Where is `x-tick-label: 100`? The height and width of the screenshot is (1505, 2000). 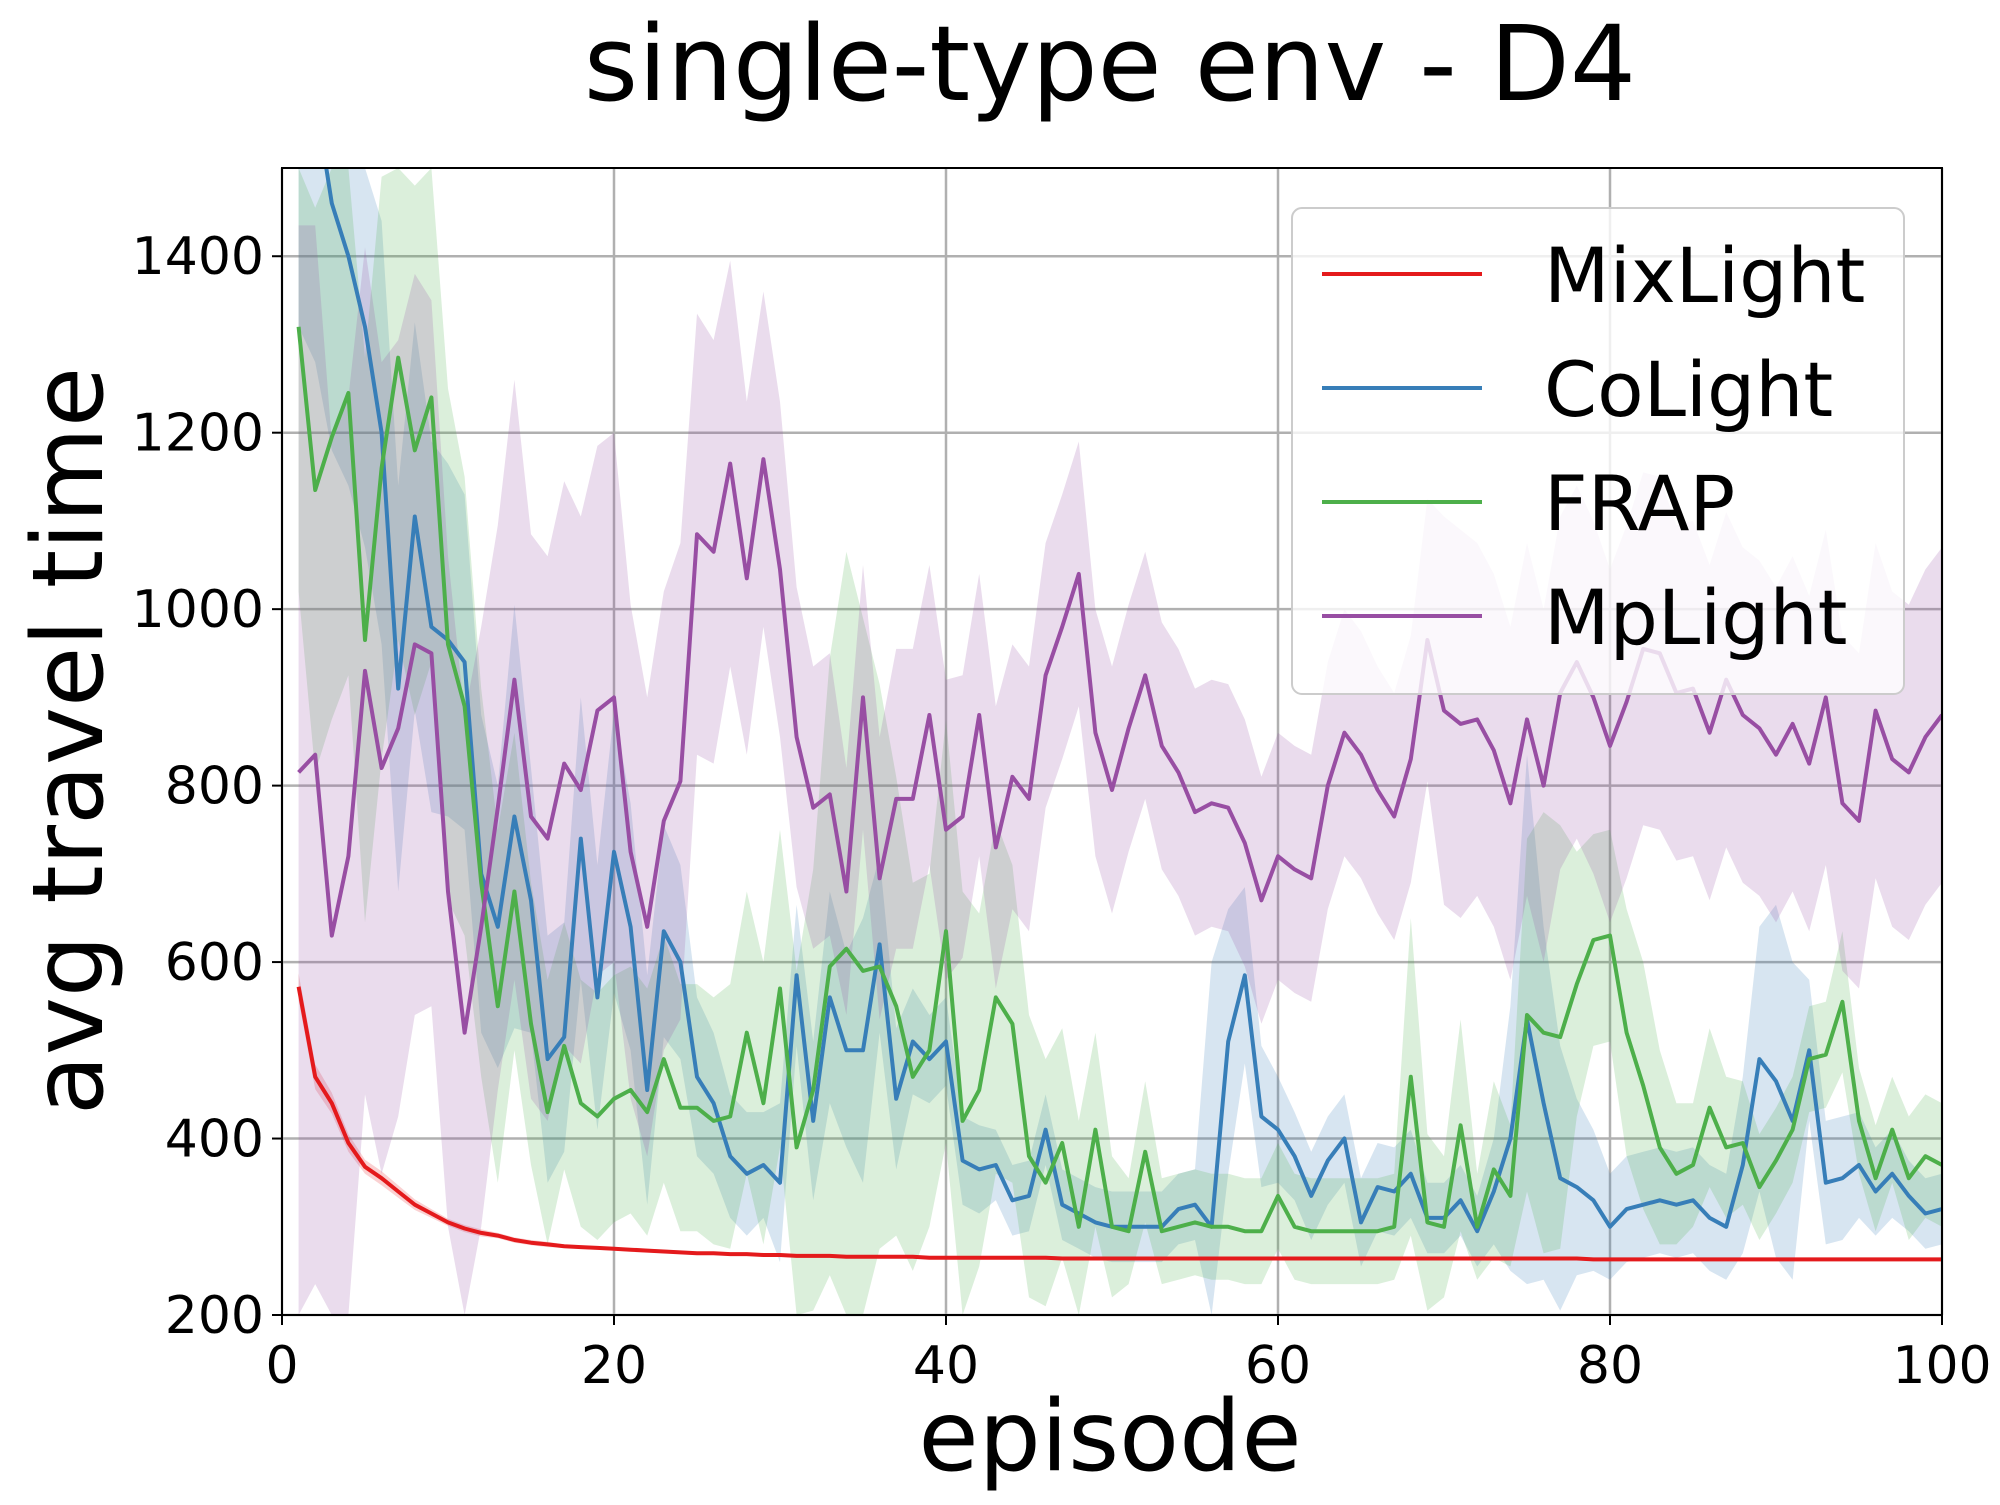
x-tick-label: 100 is located at coordinates (1941, 1366).